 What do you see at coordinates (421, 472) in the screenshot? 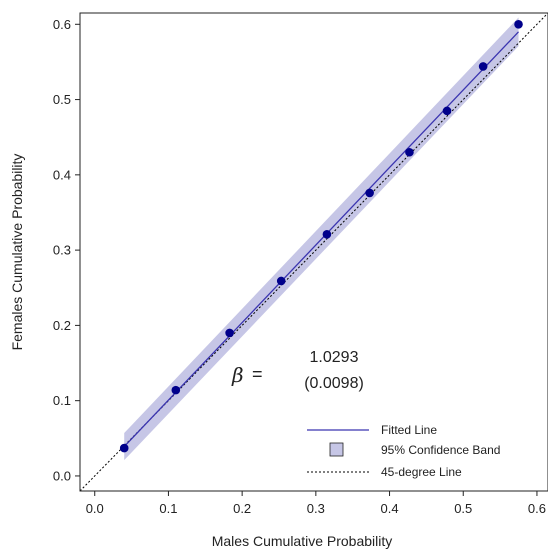
I see `legend-45-degree-line-label: 45-degree Line` at bounding box center [421, 472].